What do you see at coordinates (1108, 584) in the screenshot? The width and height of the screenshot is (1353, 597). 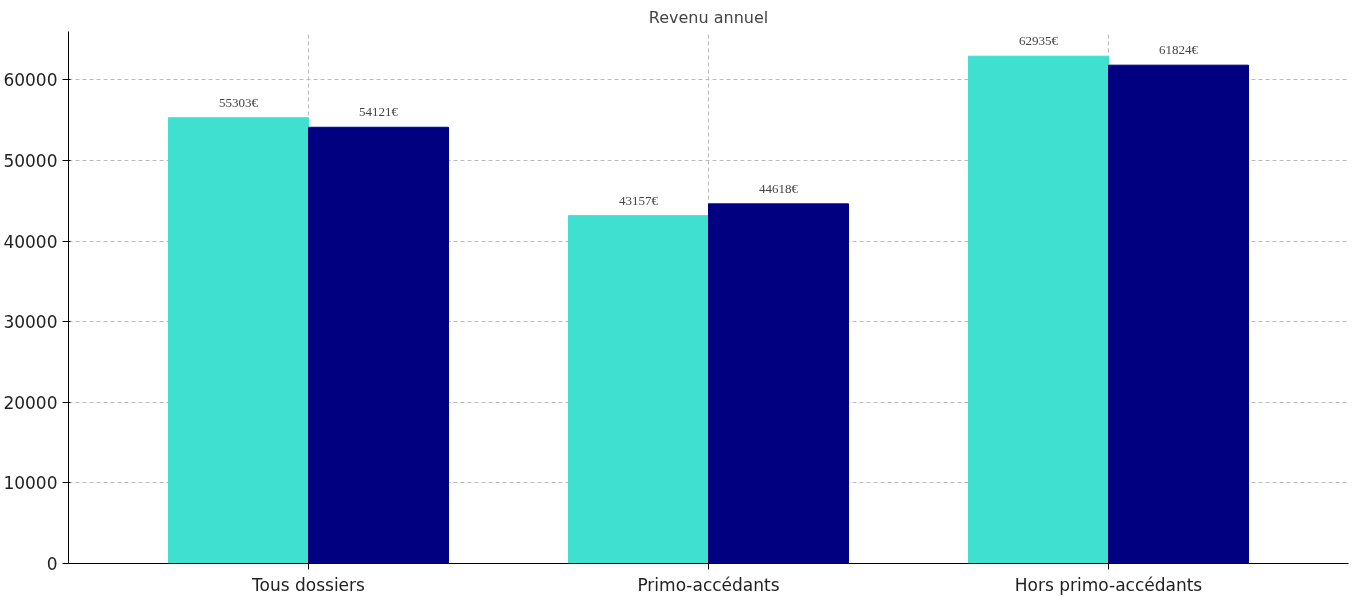 I see `x-tick-label: Hors primo-accédants` at bounding box center [1108, 584].